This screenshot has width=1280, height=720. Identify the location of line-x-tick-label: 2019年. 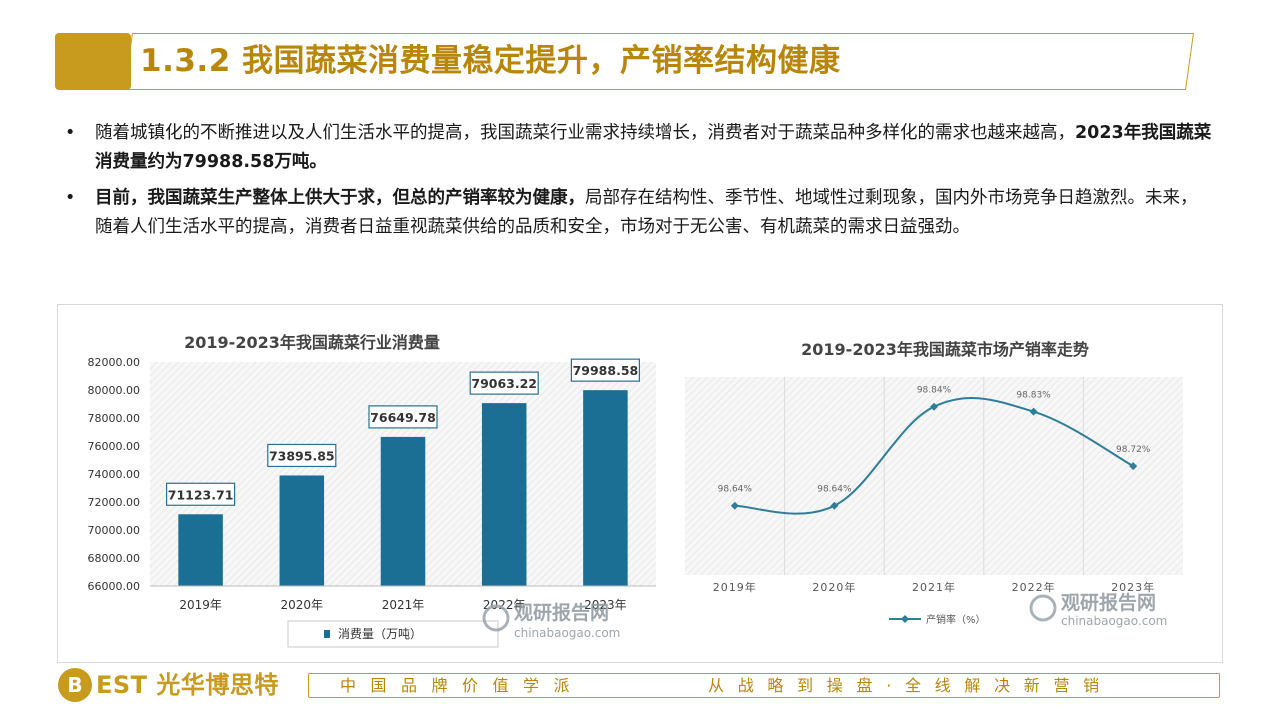
(735, 587).